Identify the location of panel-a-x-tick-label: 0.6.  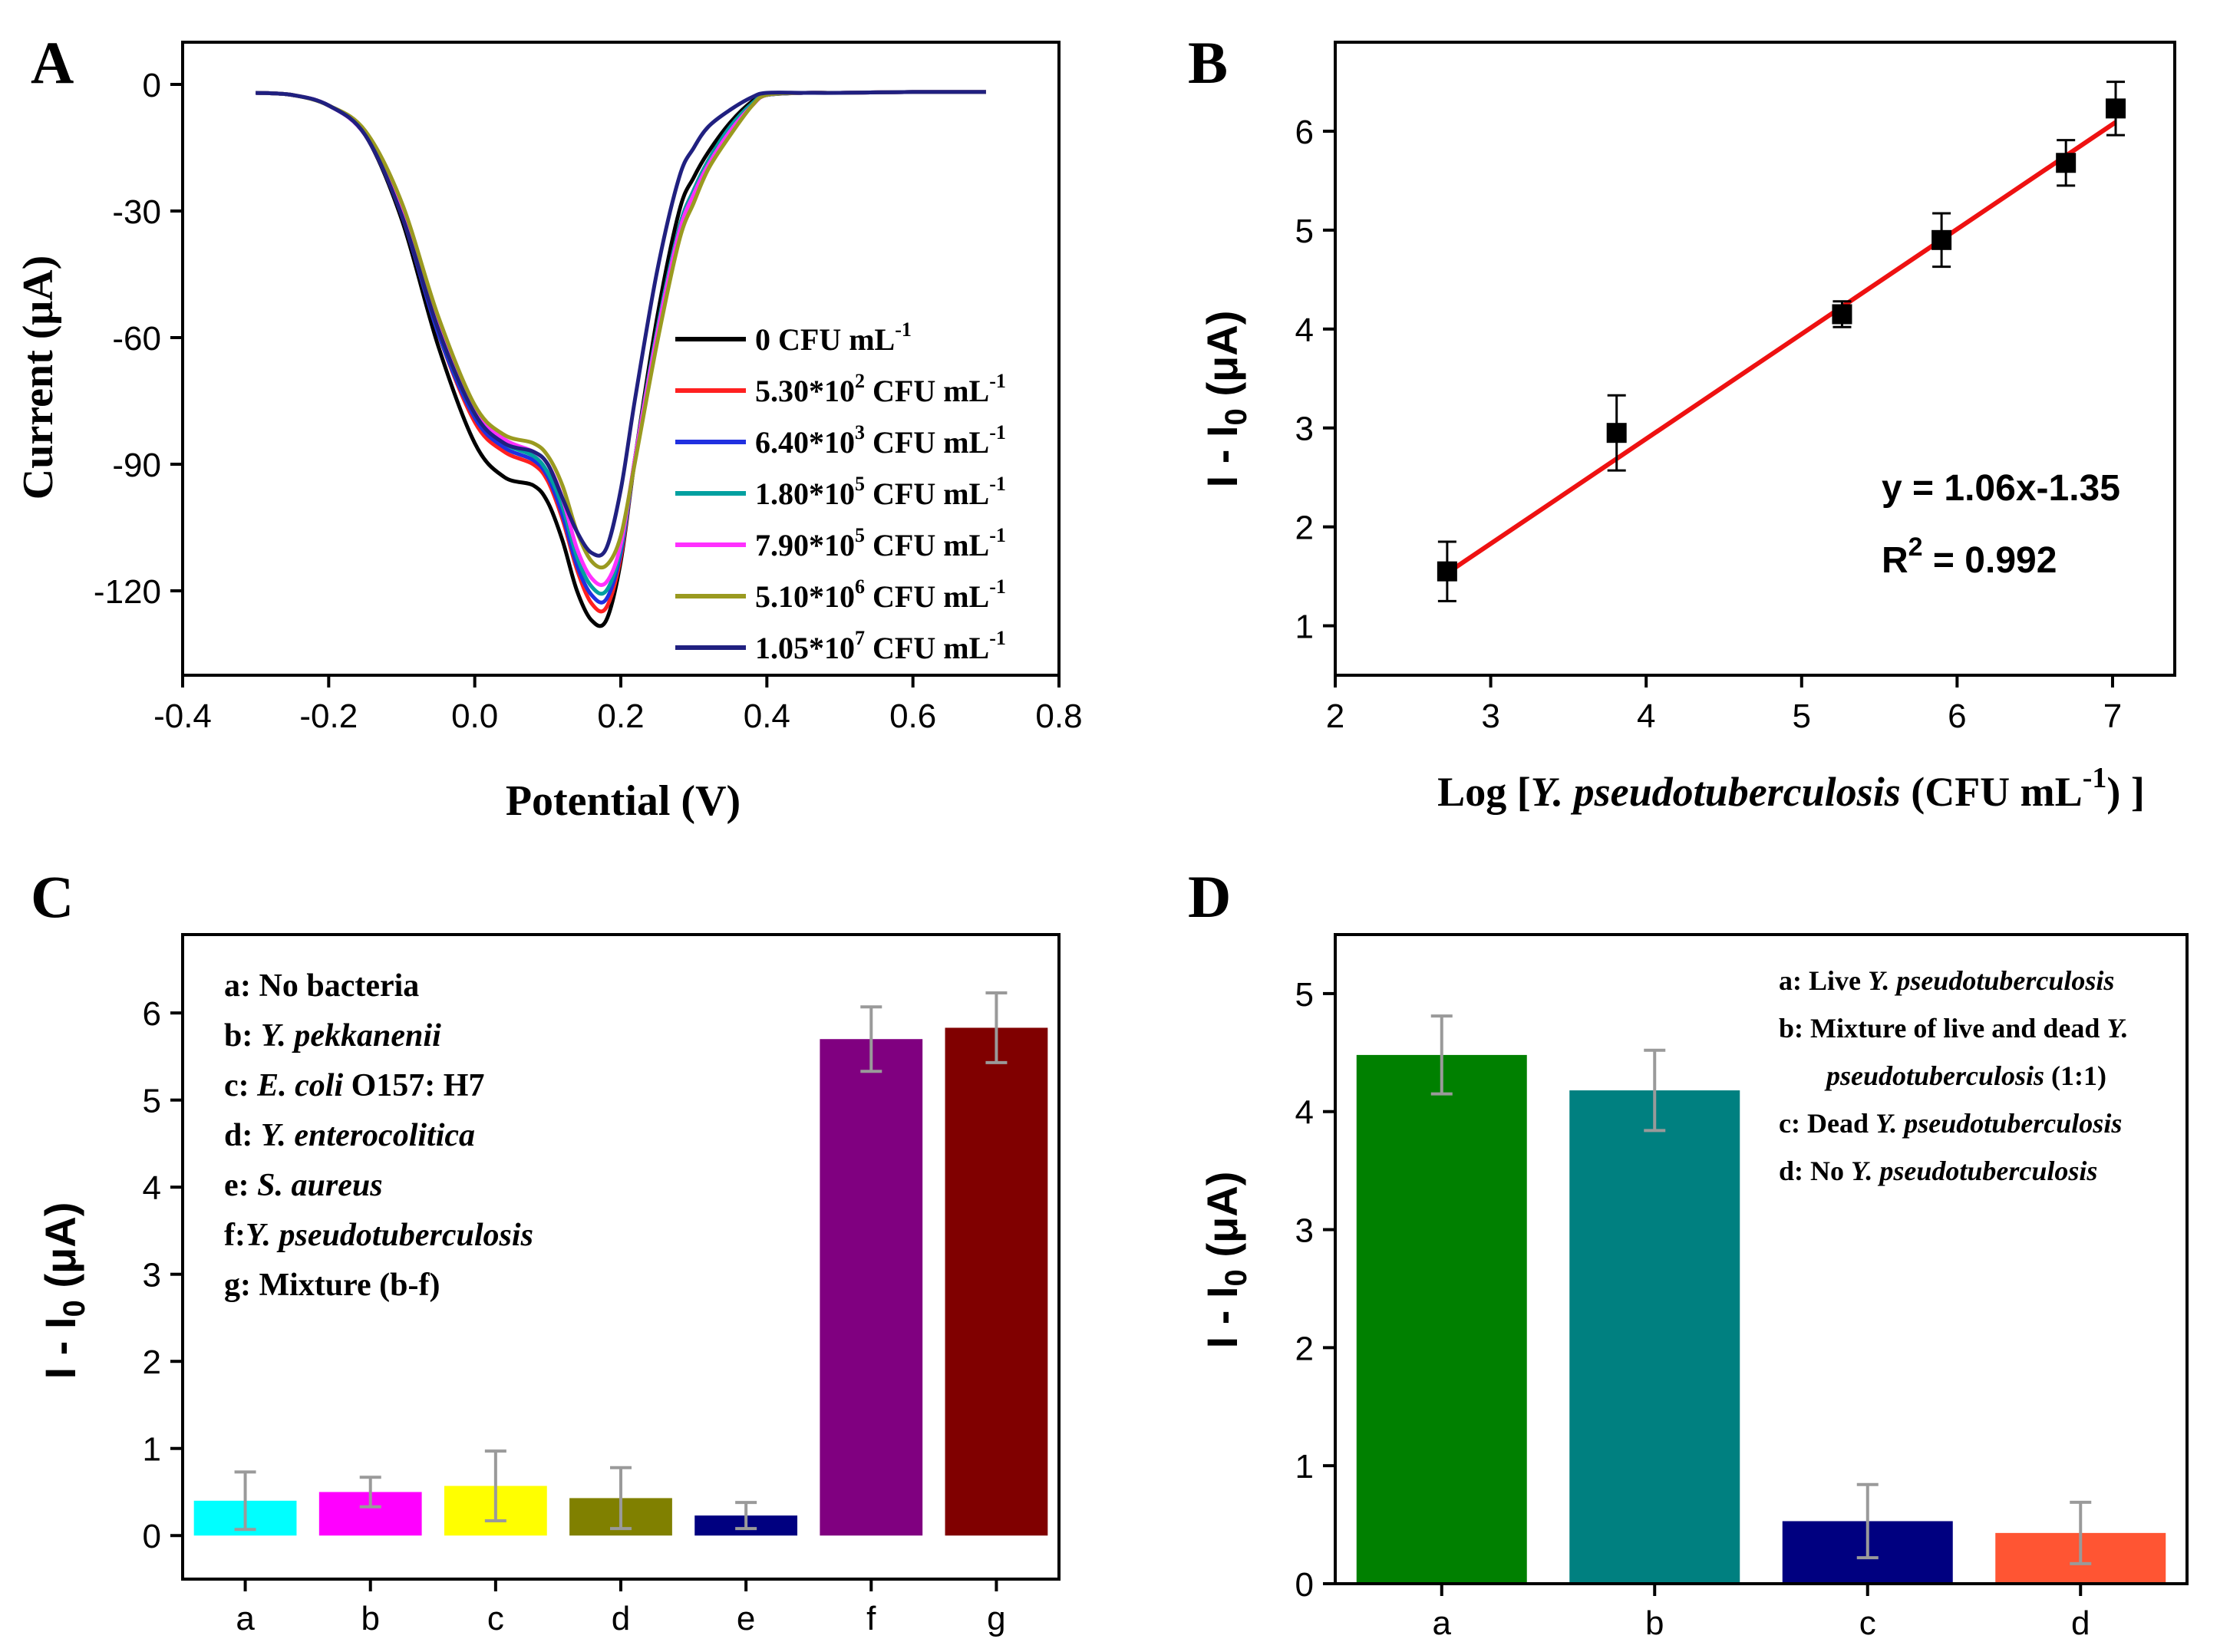
(913, 716).